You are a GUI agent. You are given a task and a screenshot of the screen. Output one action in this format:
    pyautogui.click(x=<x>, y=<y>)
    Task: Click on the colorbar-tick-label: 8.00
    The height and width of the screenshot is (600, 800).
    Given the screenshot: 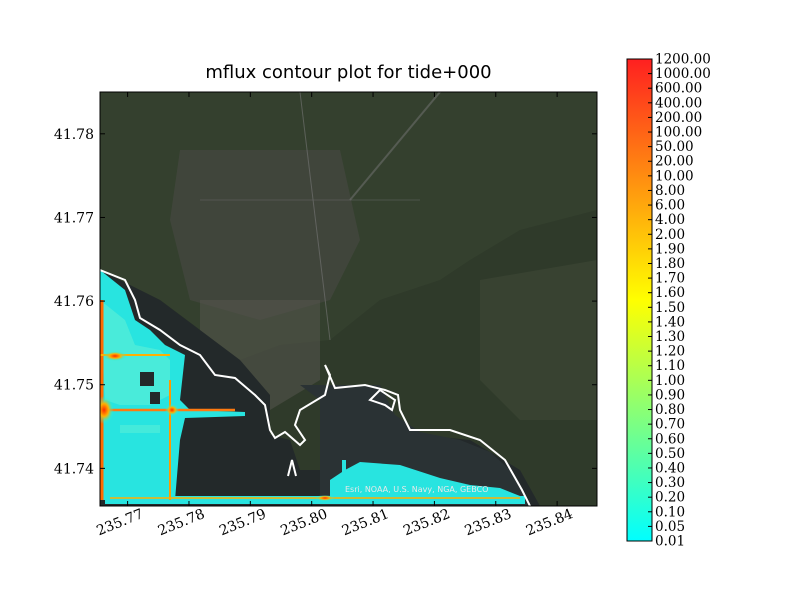 What is the action you would take?
    pyautogui.click(x=670, y=191)
    